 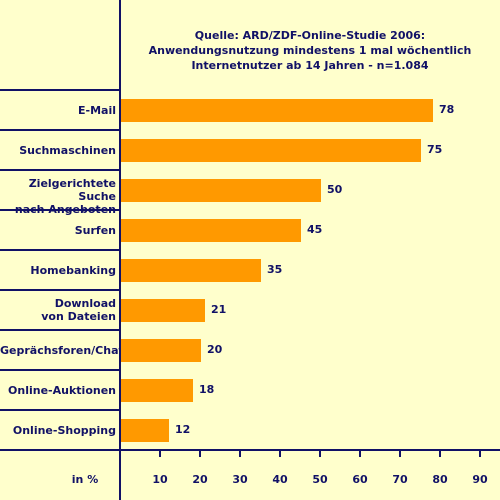 What do you see at coordinates (400, 479) in the screenshot?
I see `x-tick-label: 70` at bounding box center [400, 479].